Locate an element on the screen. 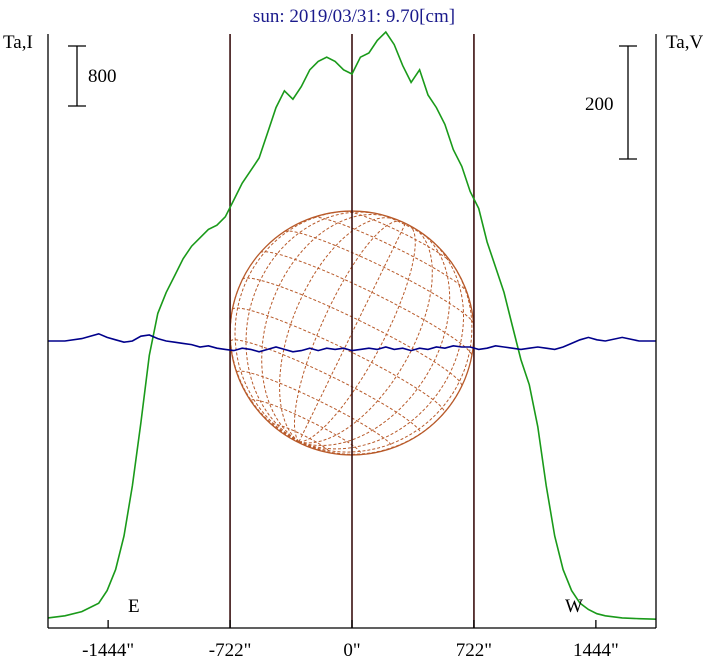  y-axis-label-left: Ta,I is located at coordinates (18, 42).